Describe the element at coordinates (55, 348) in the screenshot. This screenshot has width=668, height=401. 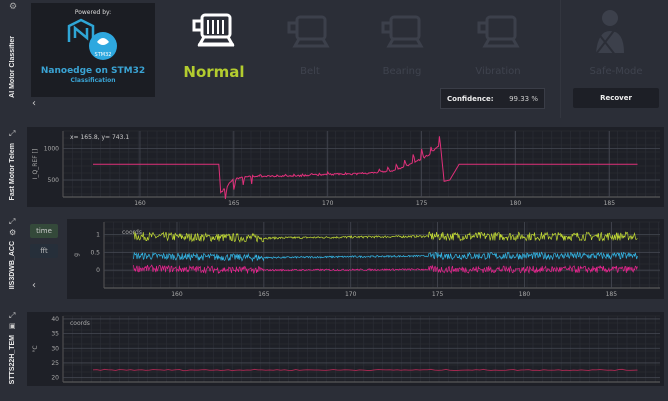
I see `y-tick-label: 30` at that location.